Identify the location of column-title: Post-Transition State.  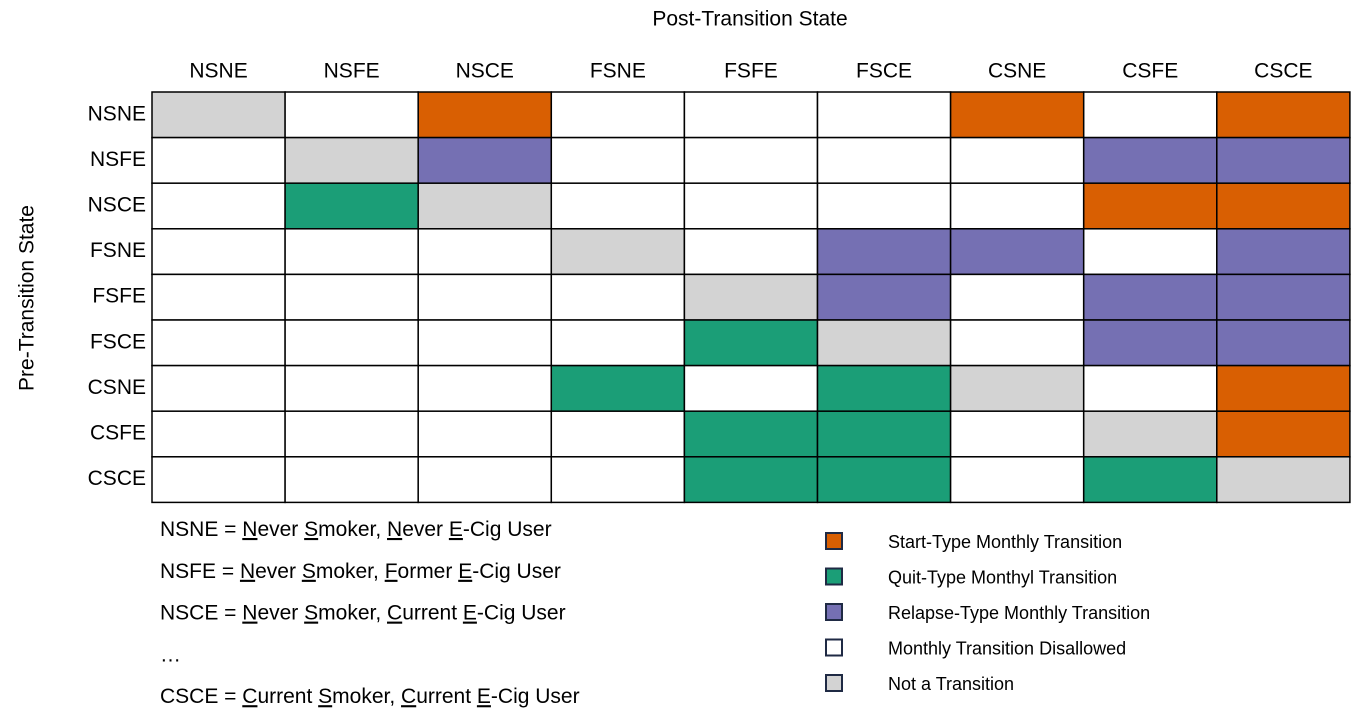
(749, 19).